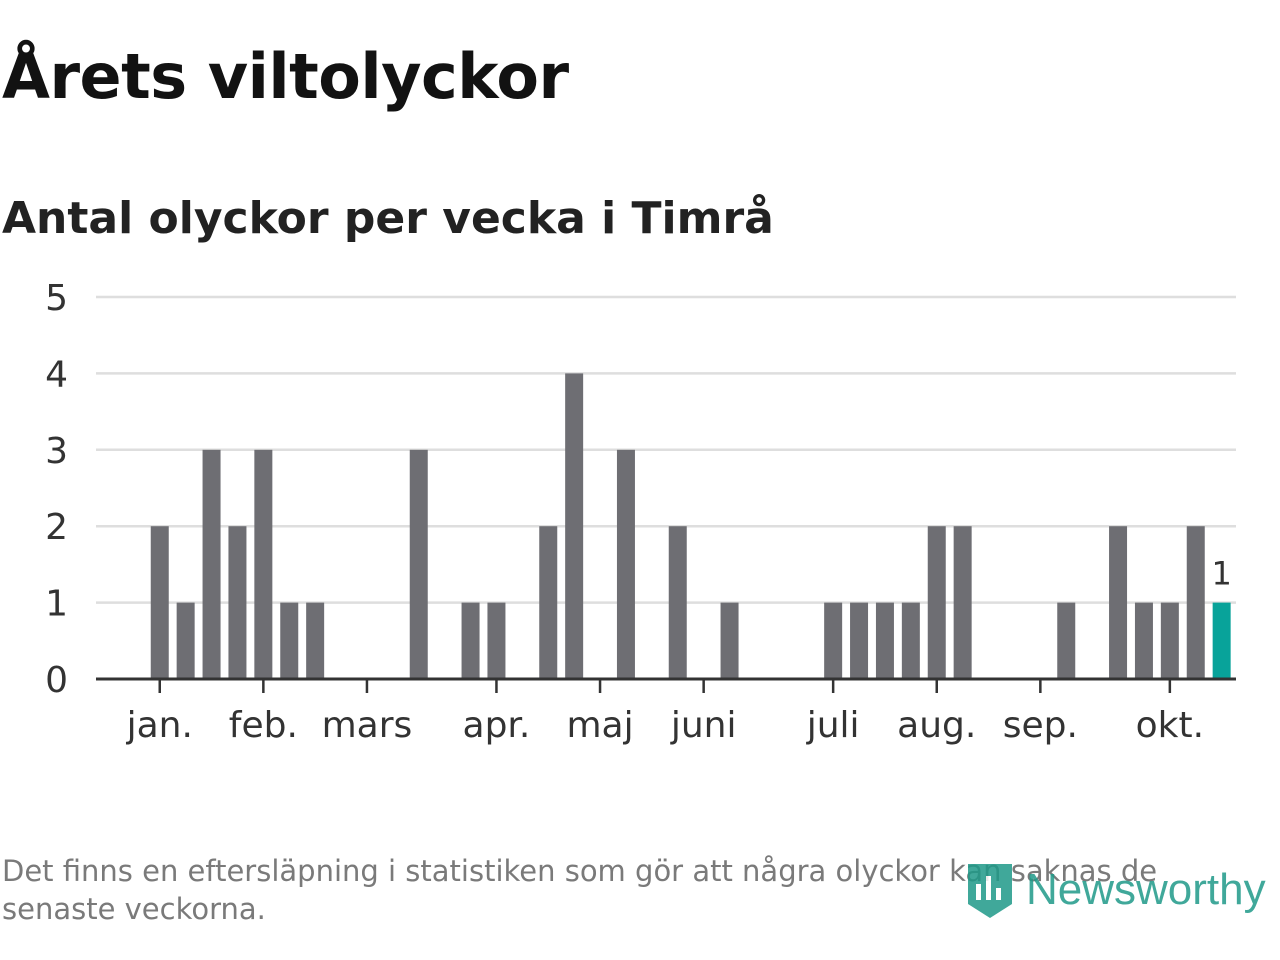 The height and width of the screenshot is (960, 1280). Describe the element at coordinates (367, 725) in the screenshot. I see `x-tick-label: mars` at that location.